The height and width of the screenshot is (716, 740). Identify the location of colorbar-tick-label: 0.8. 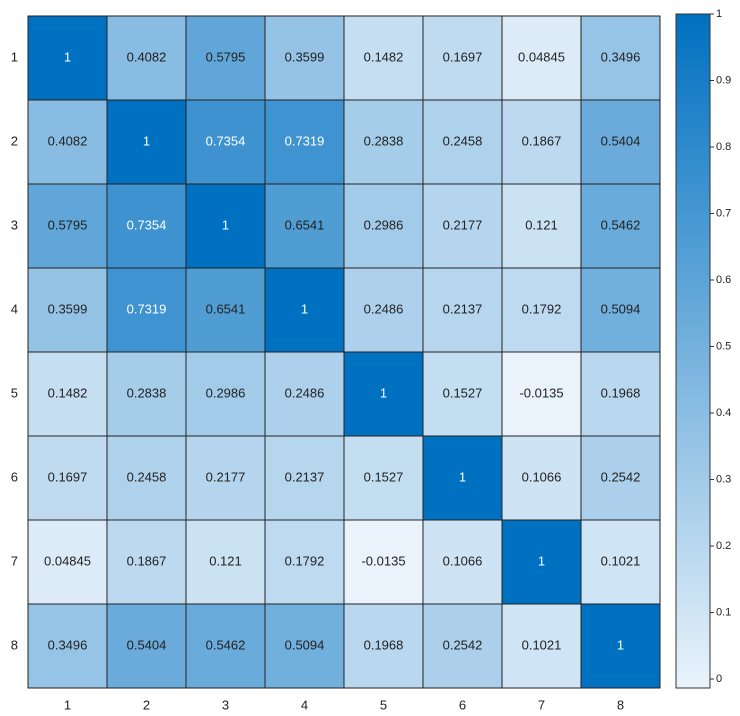
(723, 147).